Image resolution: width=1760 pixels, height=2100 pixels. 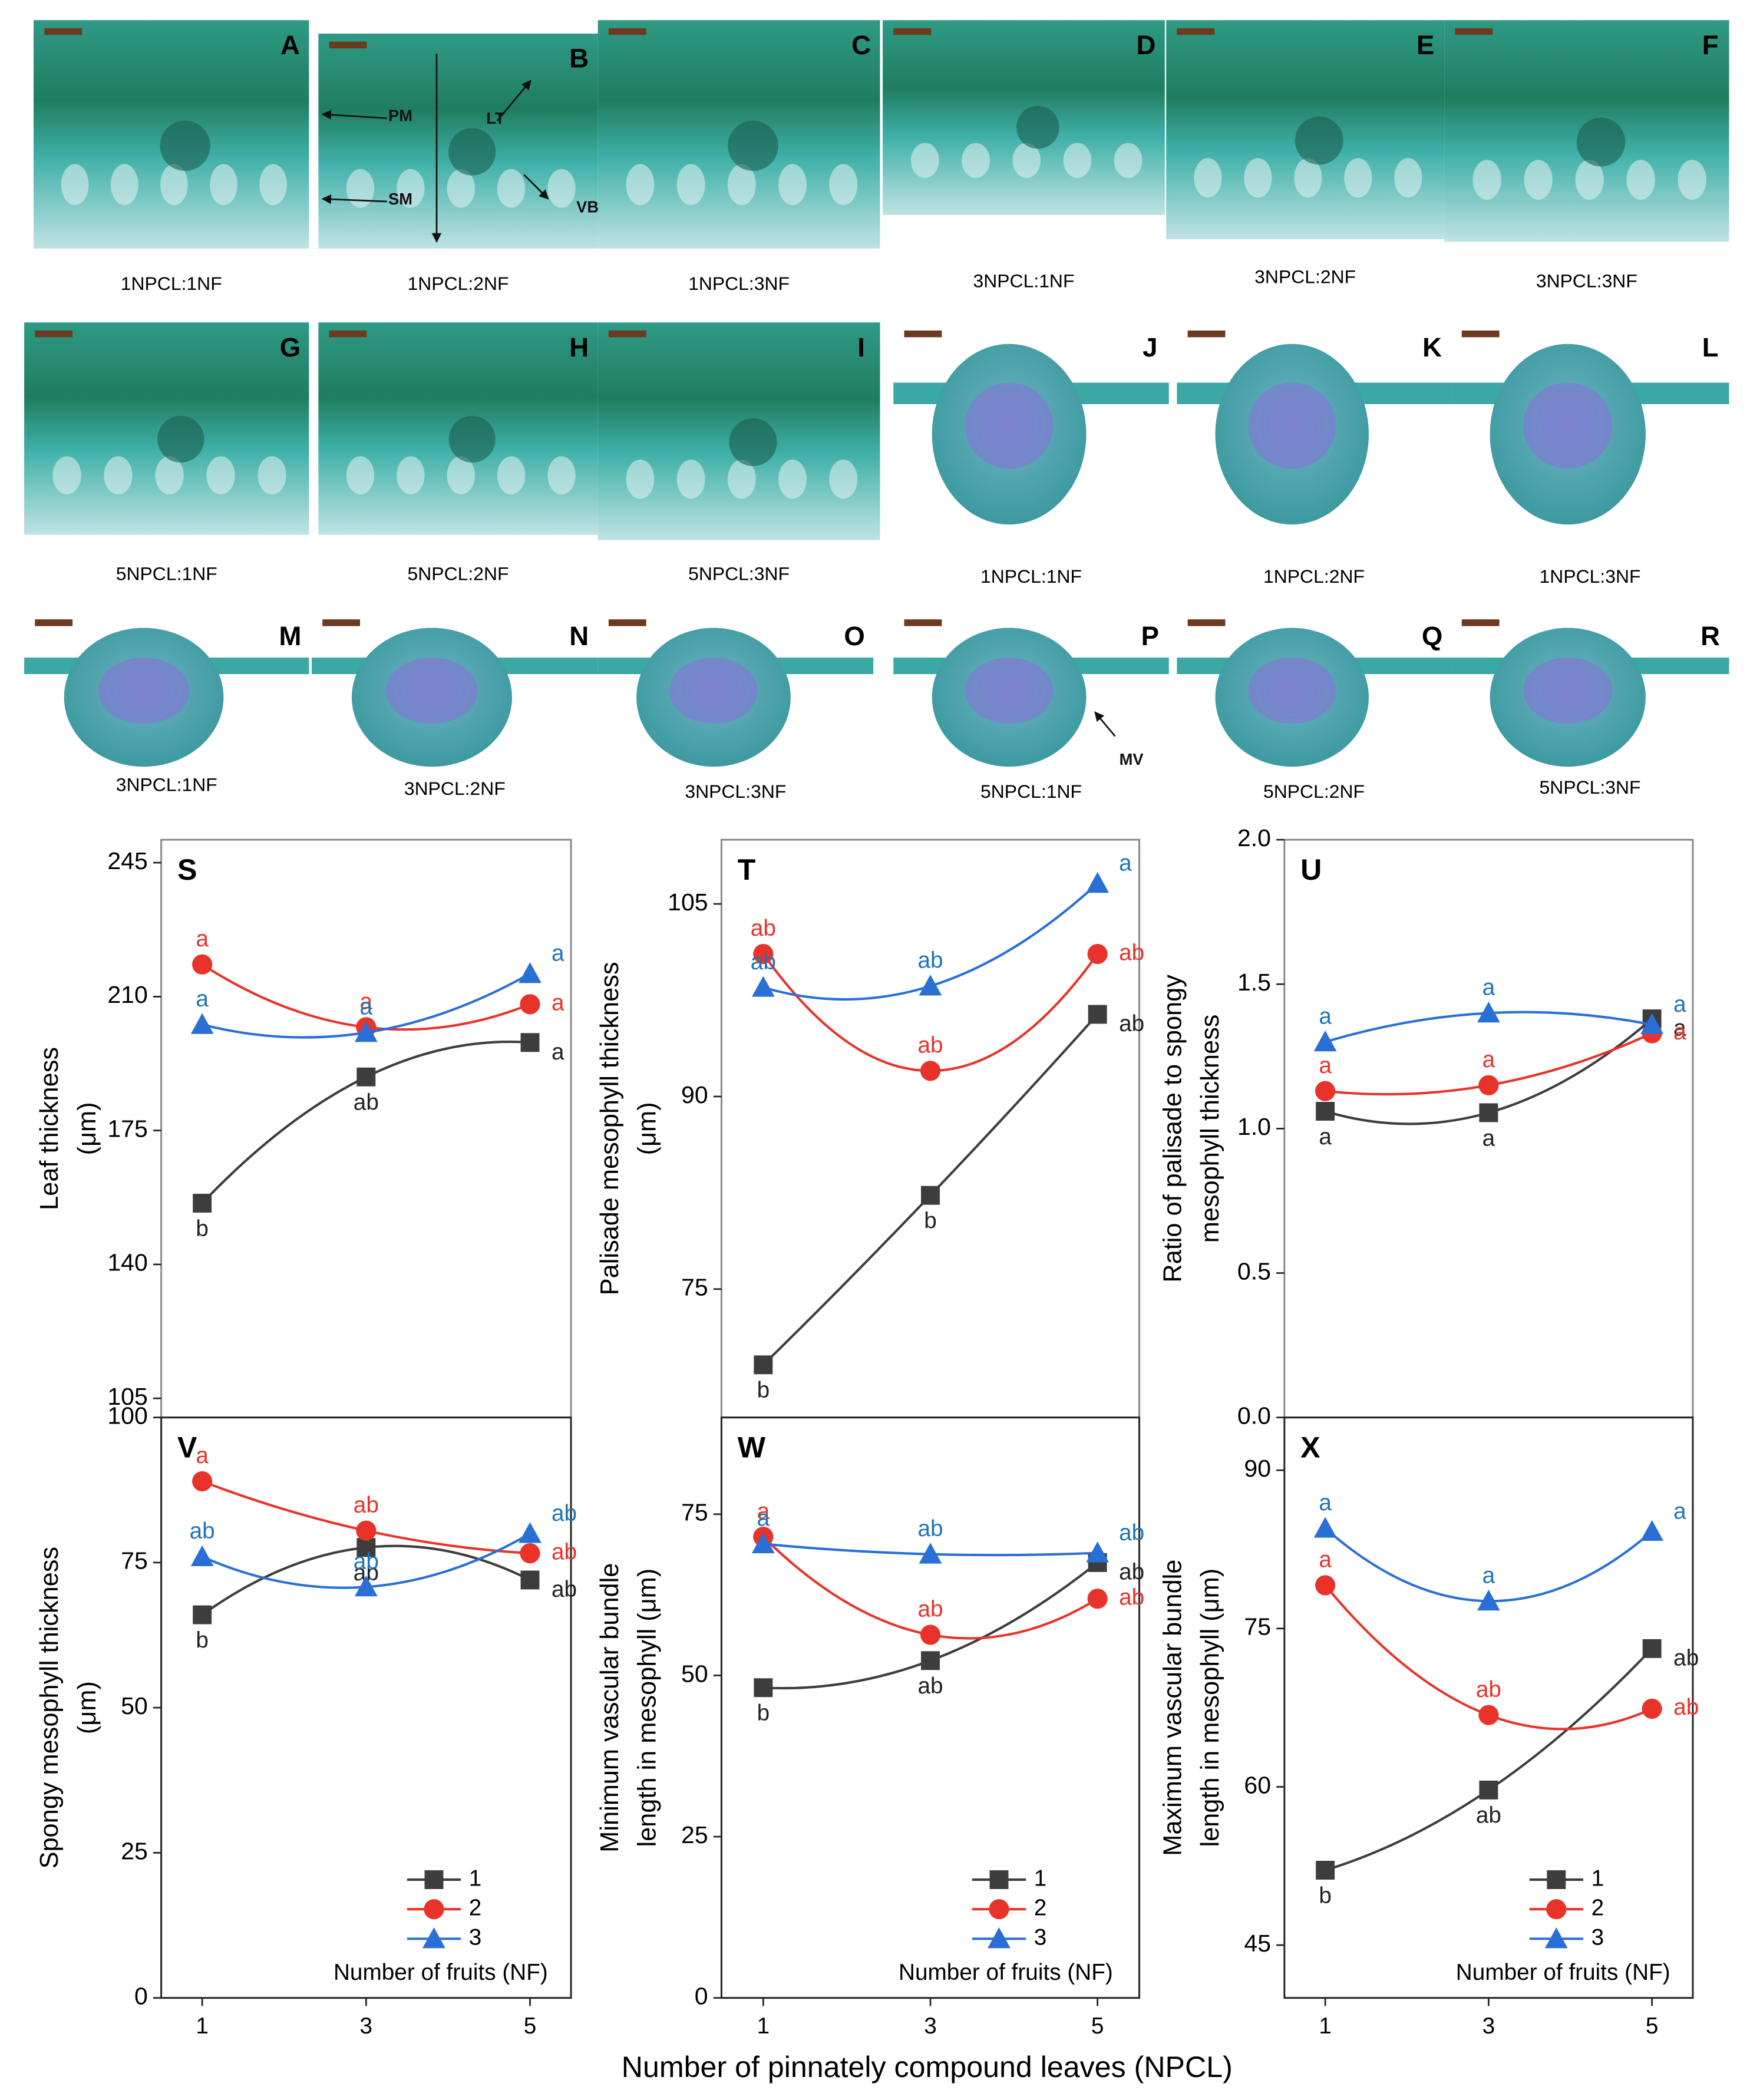 What do you see at coordinates (366, 2026) in the screenshot?
I see `x-tick-label: 3` at bounding box center [366, 2026].